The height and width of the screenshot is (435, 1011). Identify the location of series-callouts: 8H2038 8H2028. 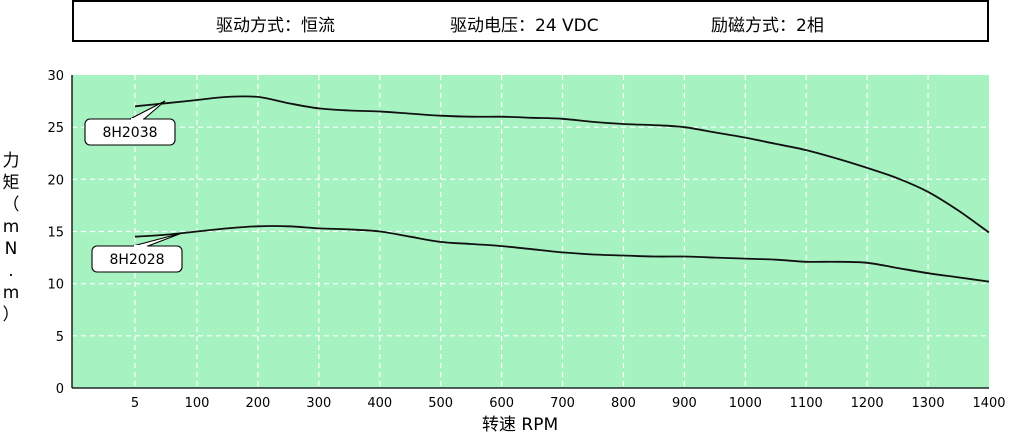
(133, 186).